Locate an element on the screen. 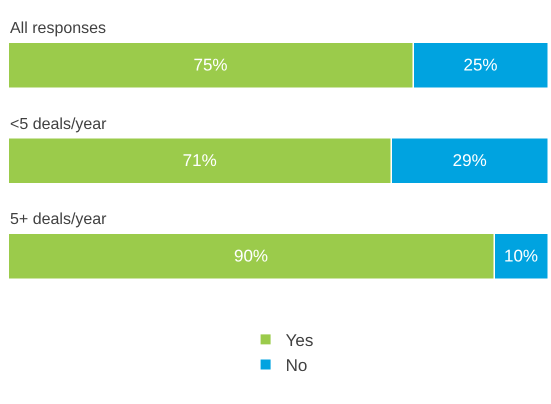  legend-label: Yes is located at coordinates (300, 340).